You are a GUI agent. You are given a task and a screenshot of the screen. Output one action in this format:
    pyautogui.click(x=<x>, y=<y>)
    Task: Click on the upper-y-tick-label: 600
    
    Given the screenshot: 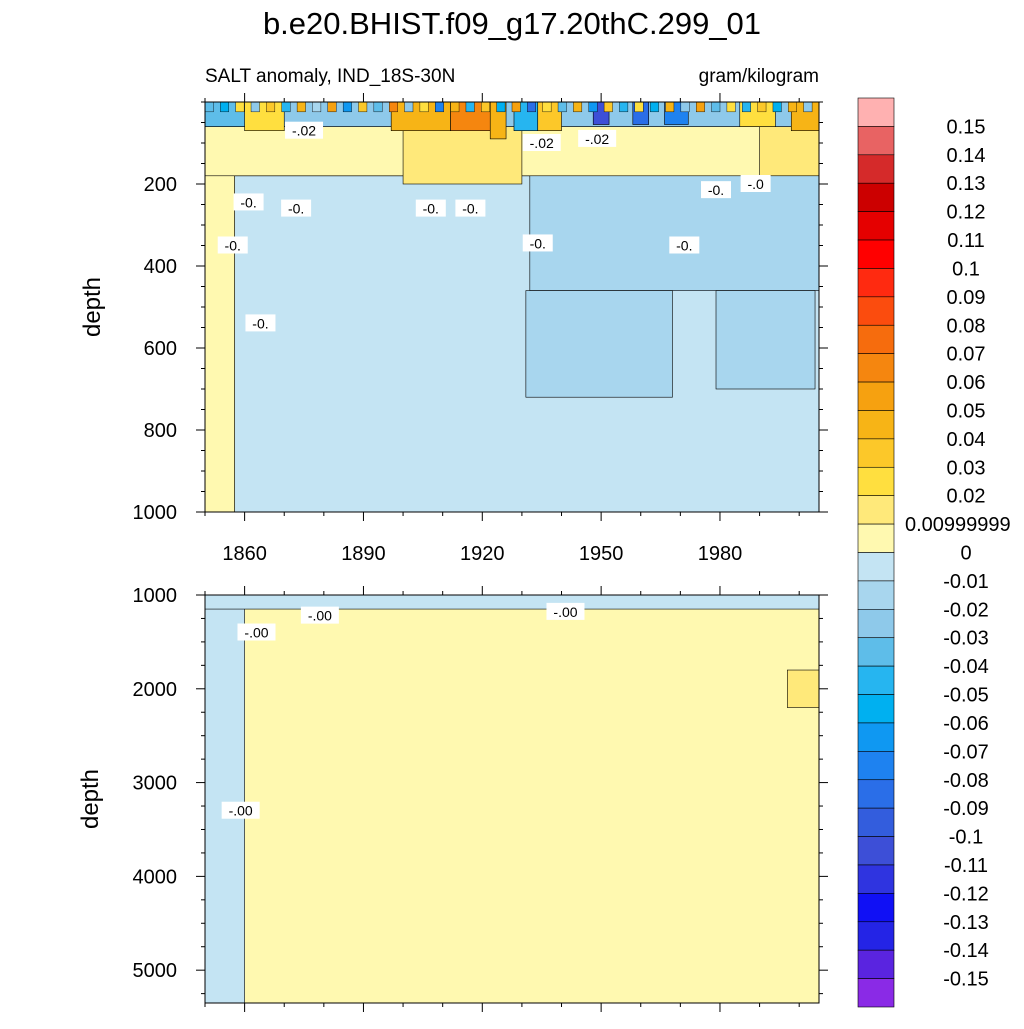 What is the action you would take?
    pyautogui.click(x=160, y=349)
    